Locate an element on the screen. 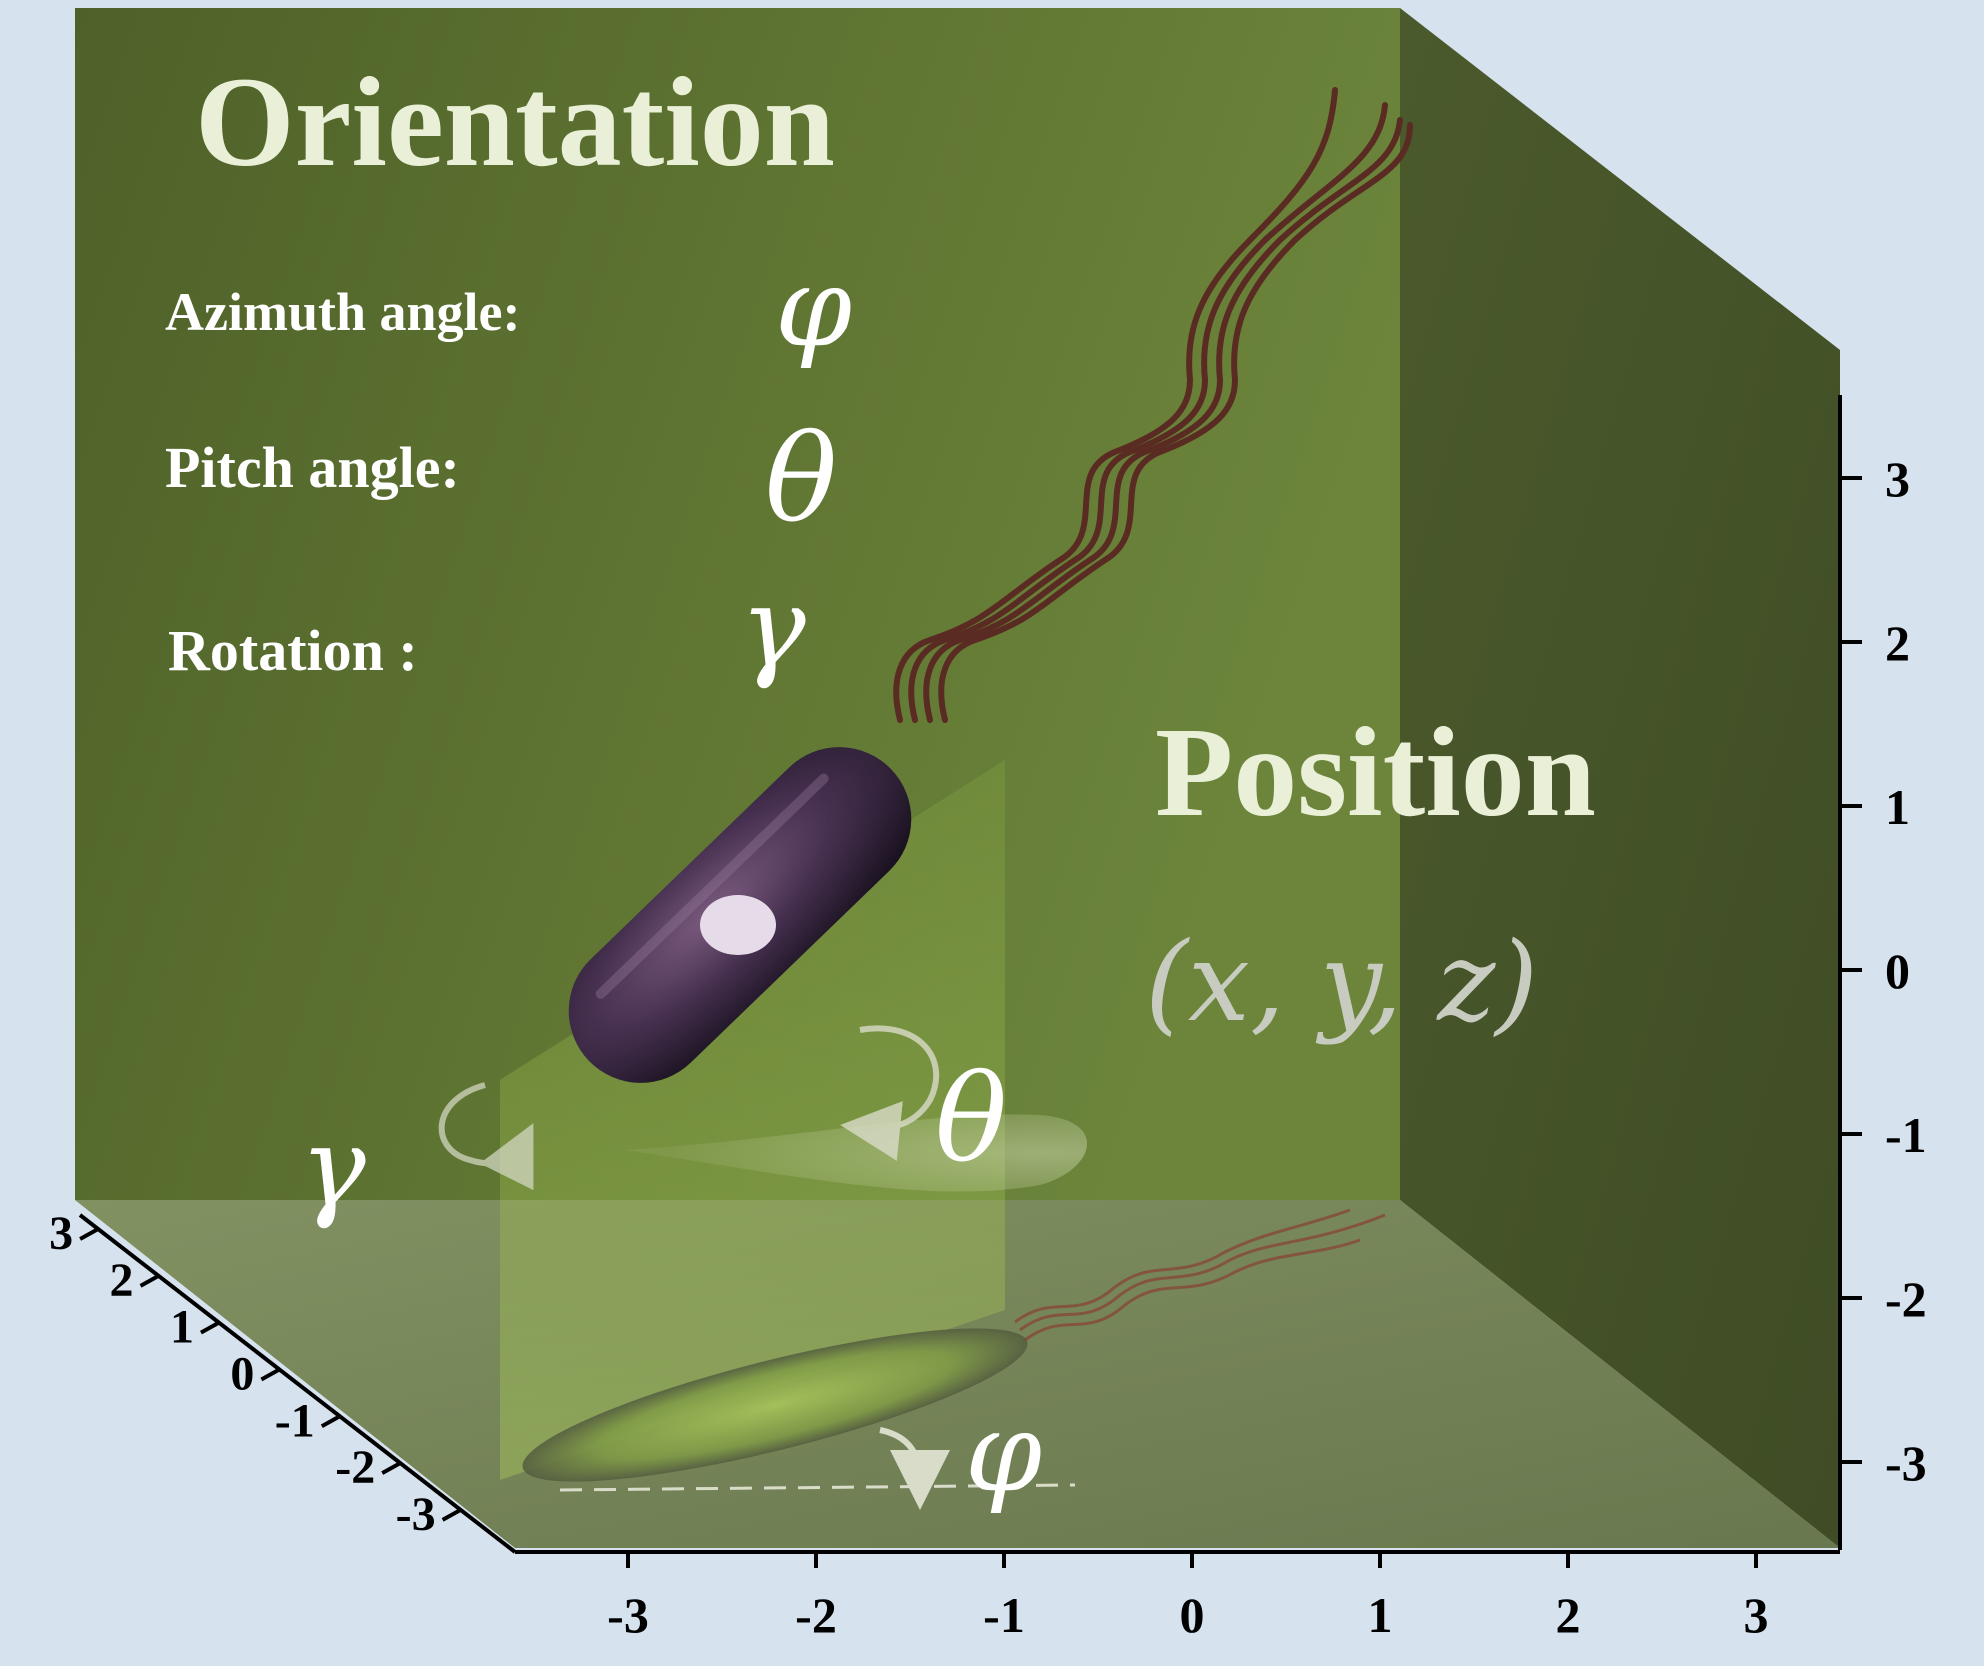 The width and height of the screenshot is (1984, 1666). bacterium-shadow is located at coordinates (775, 1405).